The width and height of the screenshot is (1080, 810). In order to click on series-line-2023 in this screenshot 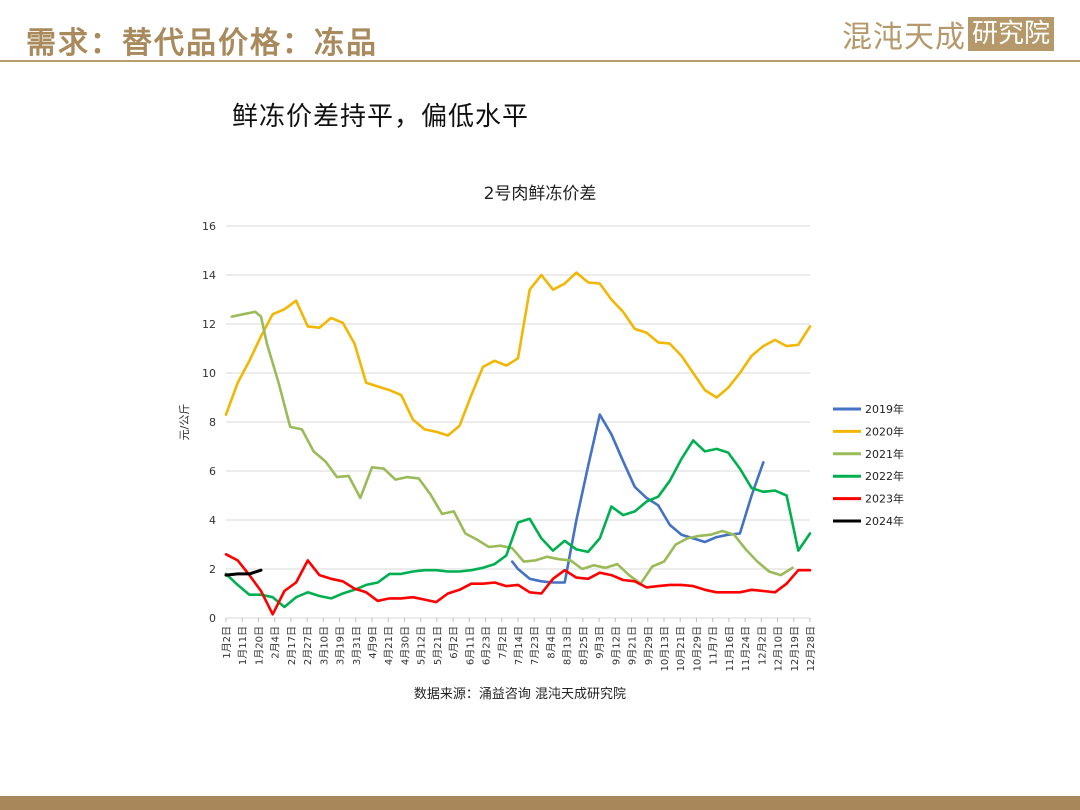, I will do `click(518, 584)`.